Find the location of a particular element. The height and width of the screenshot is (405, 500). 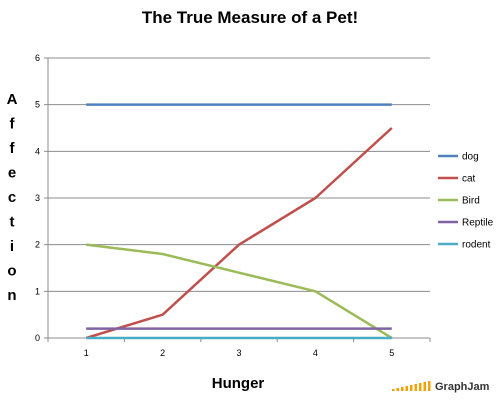

x-tick-label-1: 1 is located at coordinates (86, 353).